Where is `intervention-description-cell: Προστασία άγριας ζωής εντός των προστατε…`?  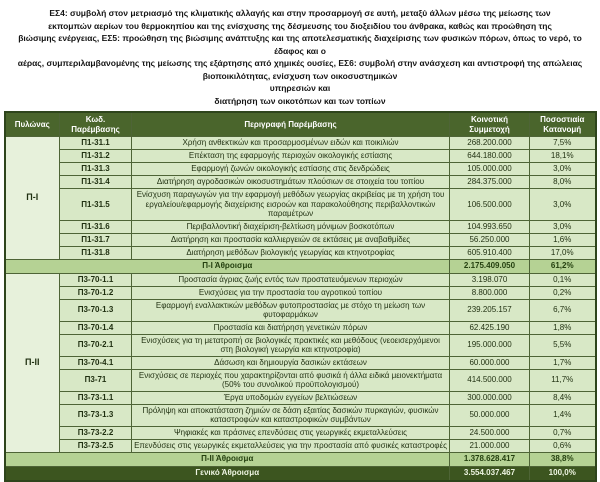
intervention-description-cell: Προστασία άγριας ζωής εντός των προστατε… is located at coordinates (290, 279).